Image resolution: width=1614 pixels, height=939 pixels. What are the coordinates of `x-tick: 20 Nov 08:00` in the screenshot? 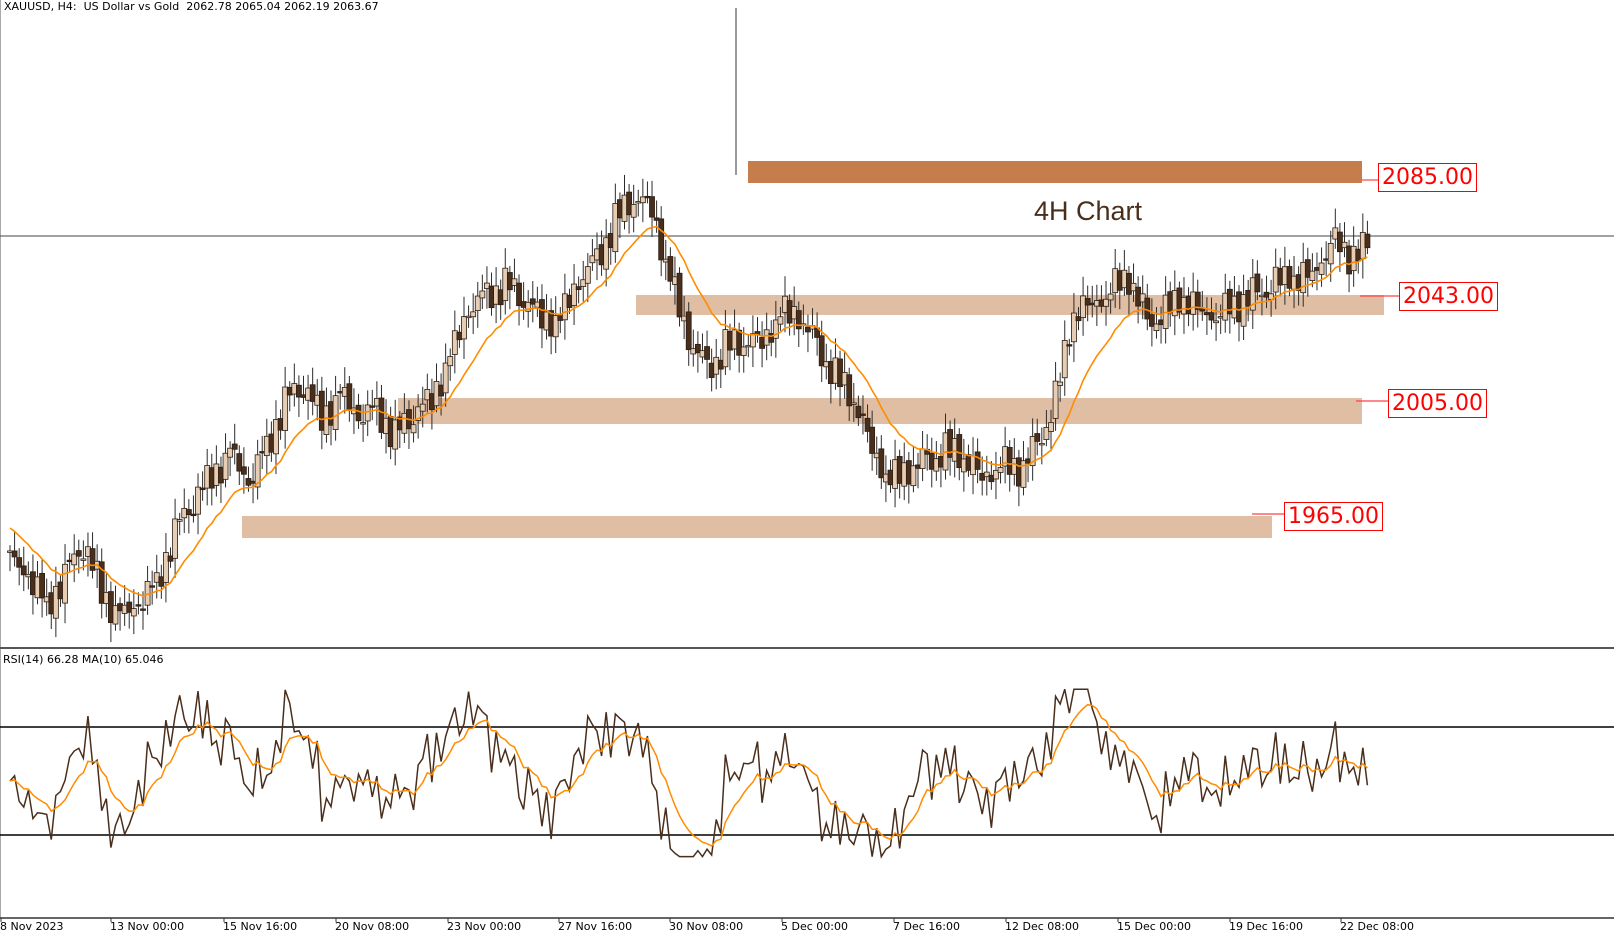 It's located at (372, 926).